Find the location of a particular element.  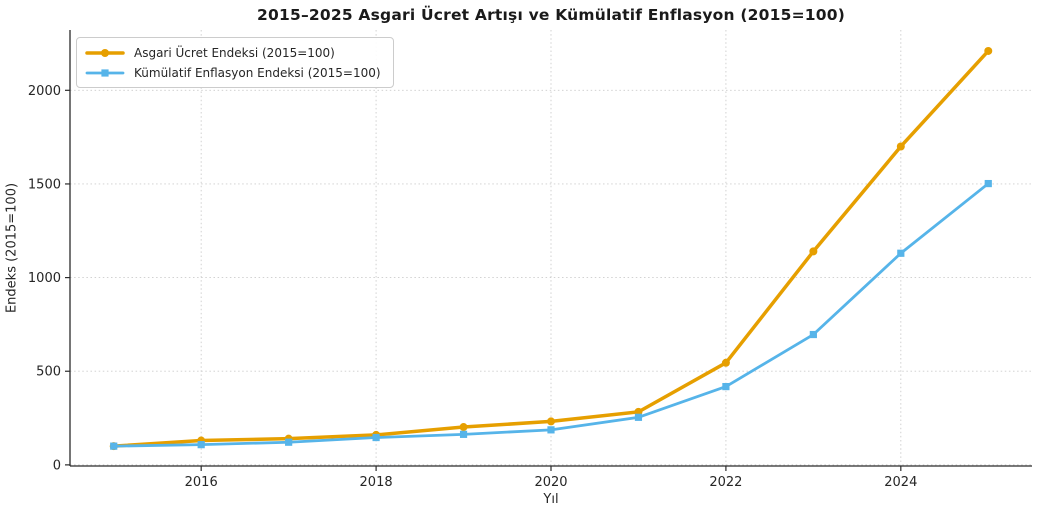

legend-item: Asgari Ücret Endeksi (2015=100) is located at coordinates (233, 52).